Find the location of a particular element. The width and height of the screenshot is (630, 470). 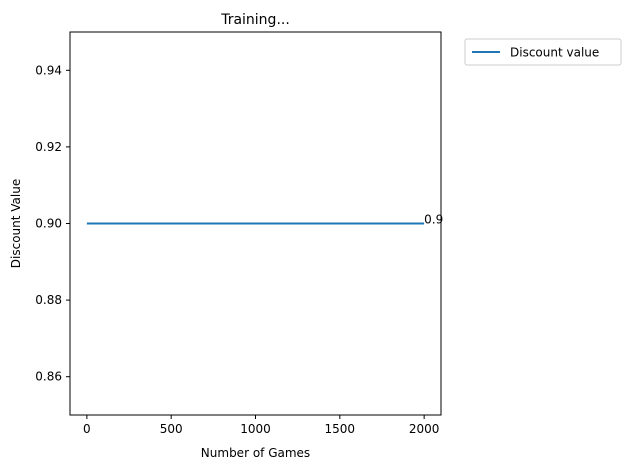

legend-box is located at coordinates (543, 52).